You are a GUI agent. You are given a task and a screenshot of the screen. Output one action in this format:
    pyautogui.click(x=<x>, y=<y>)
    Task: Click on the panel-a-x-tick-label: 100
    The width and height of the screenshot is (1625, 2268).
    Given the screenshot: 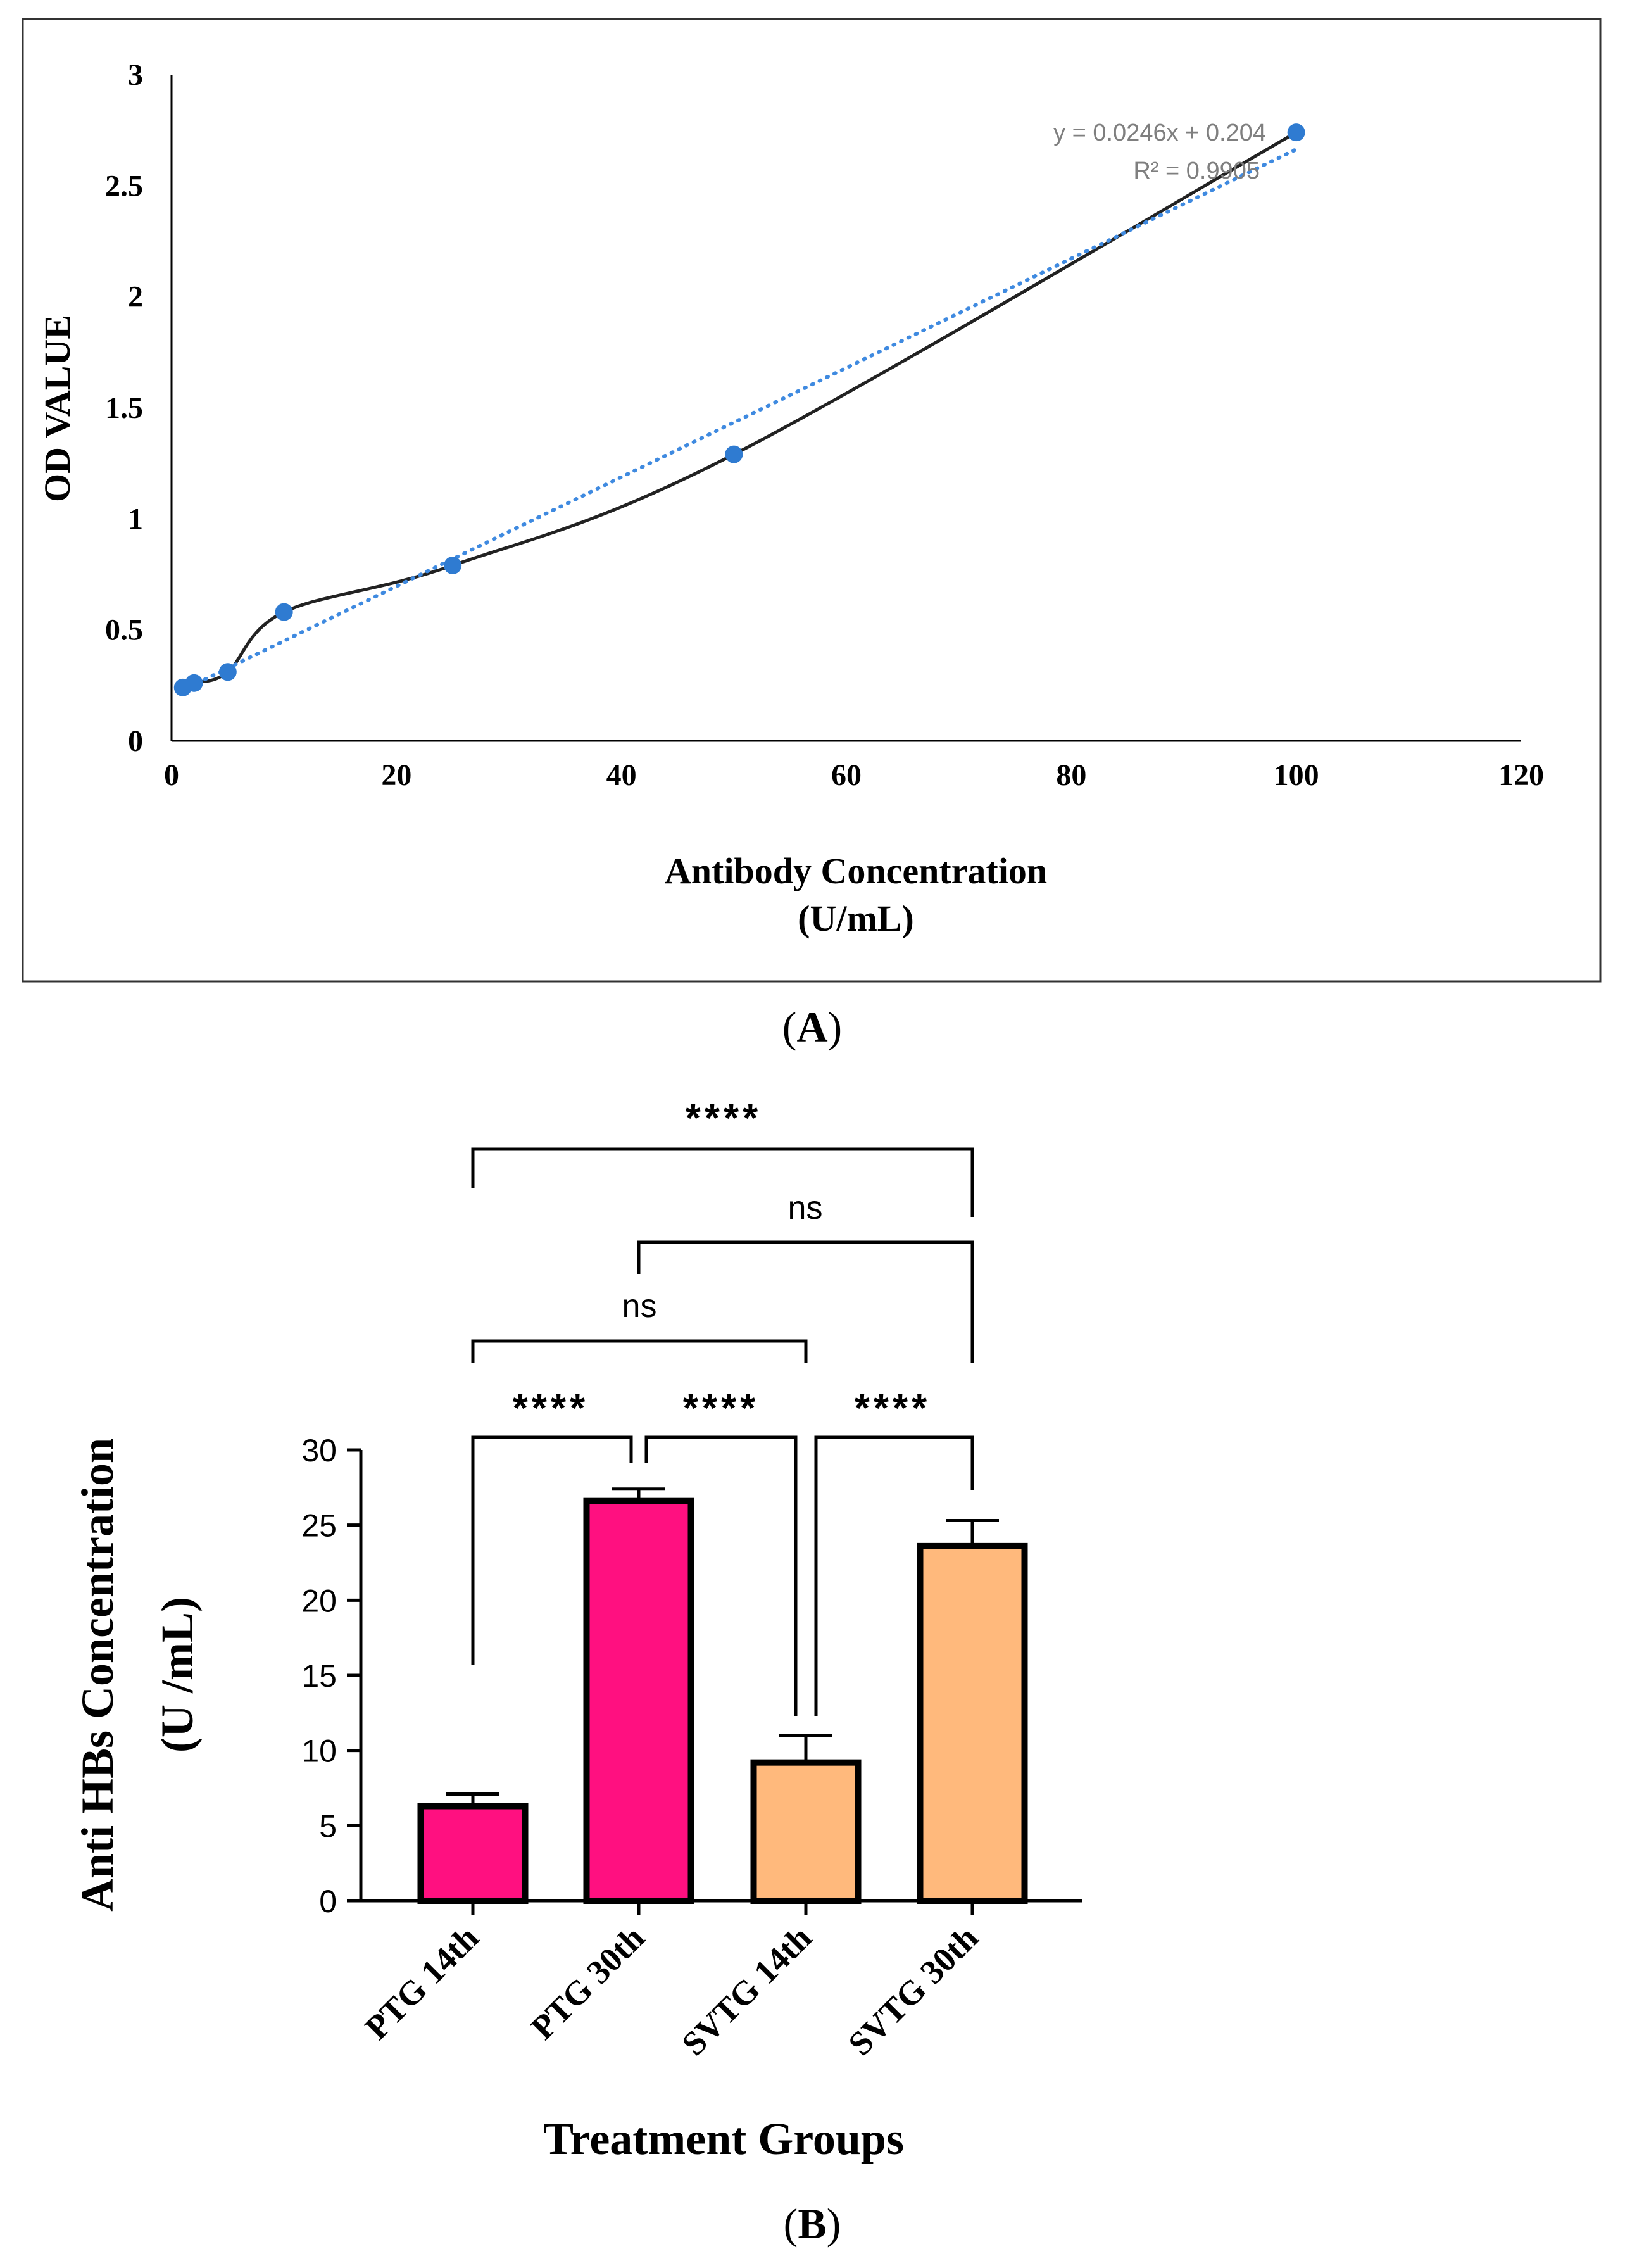 What is the action you would take?
    pyautogui.click(x=1296, y=775)
    